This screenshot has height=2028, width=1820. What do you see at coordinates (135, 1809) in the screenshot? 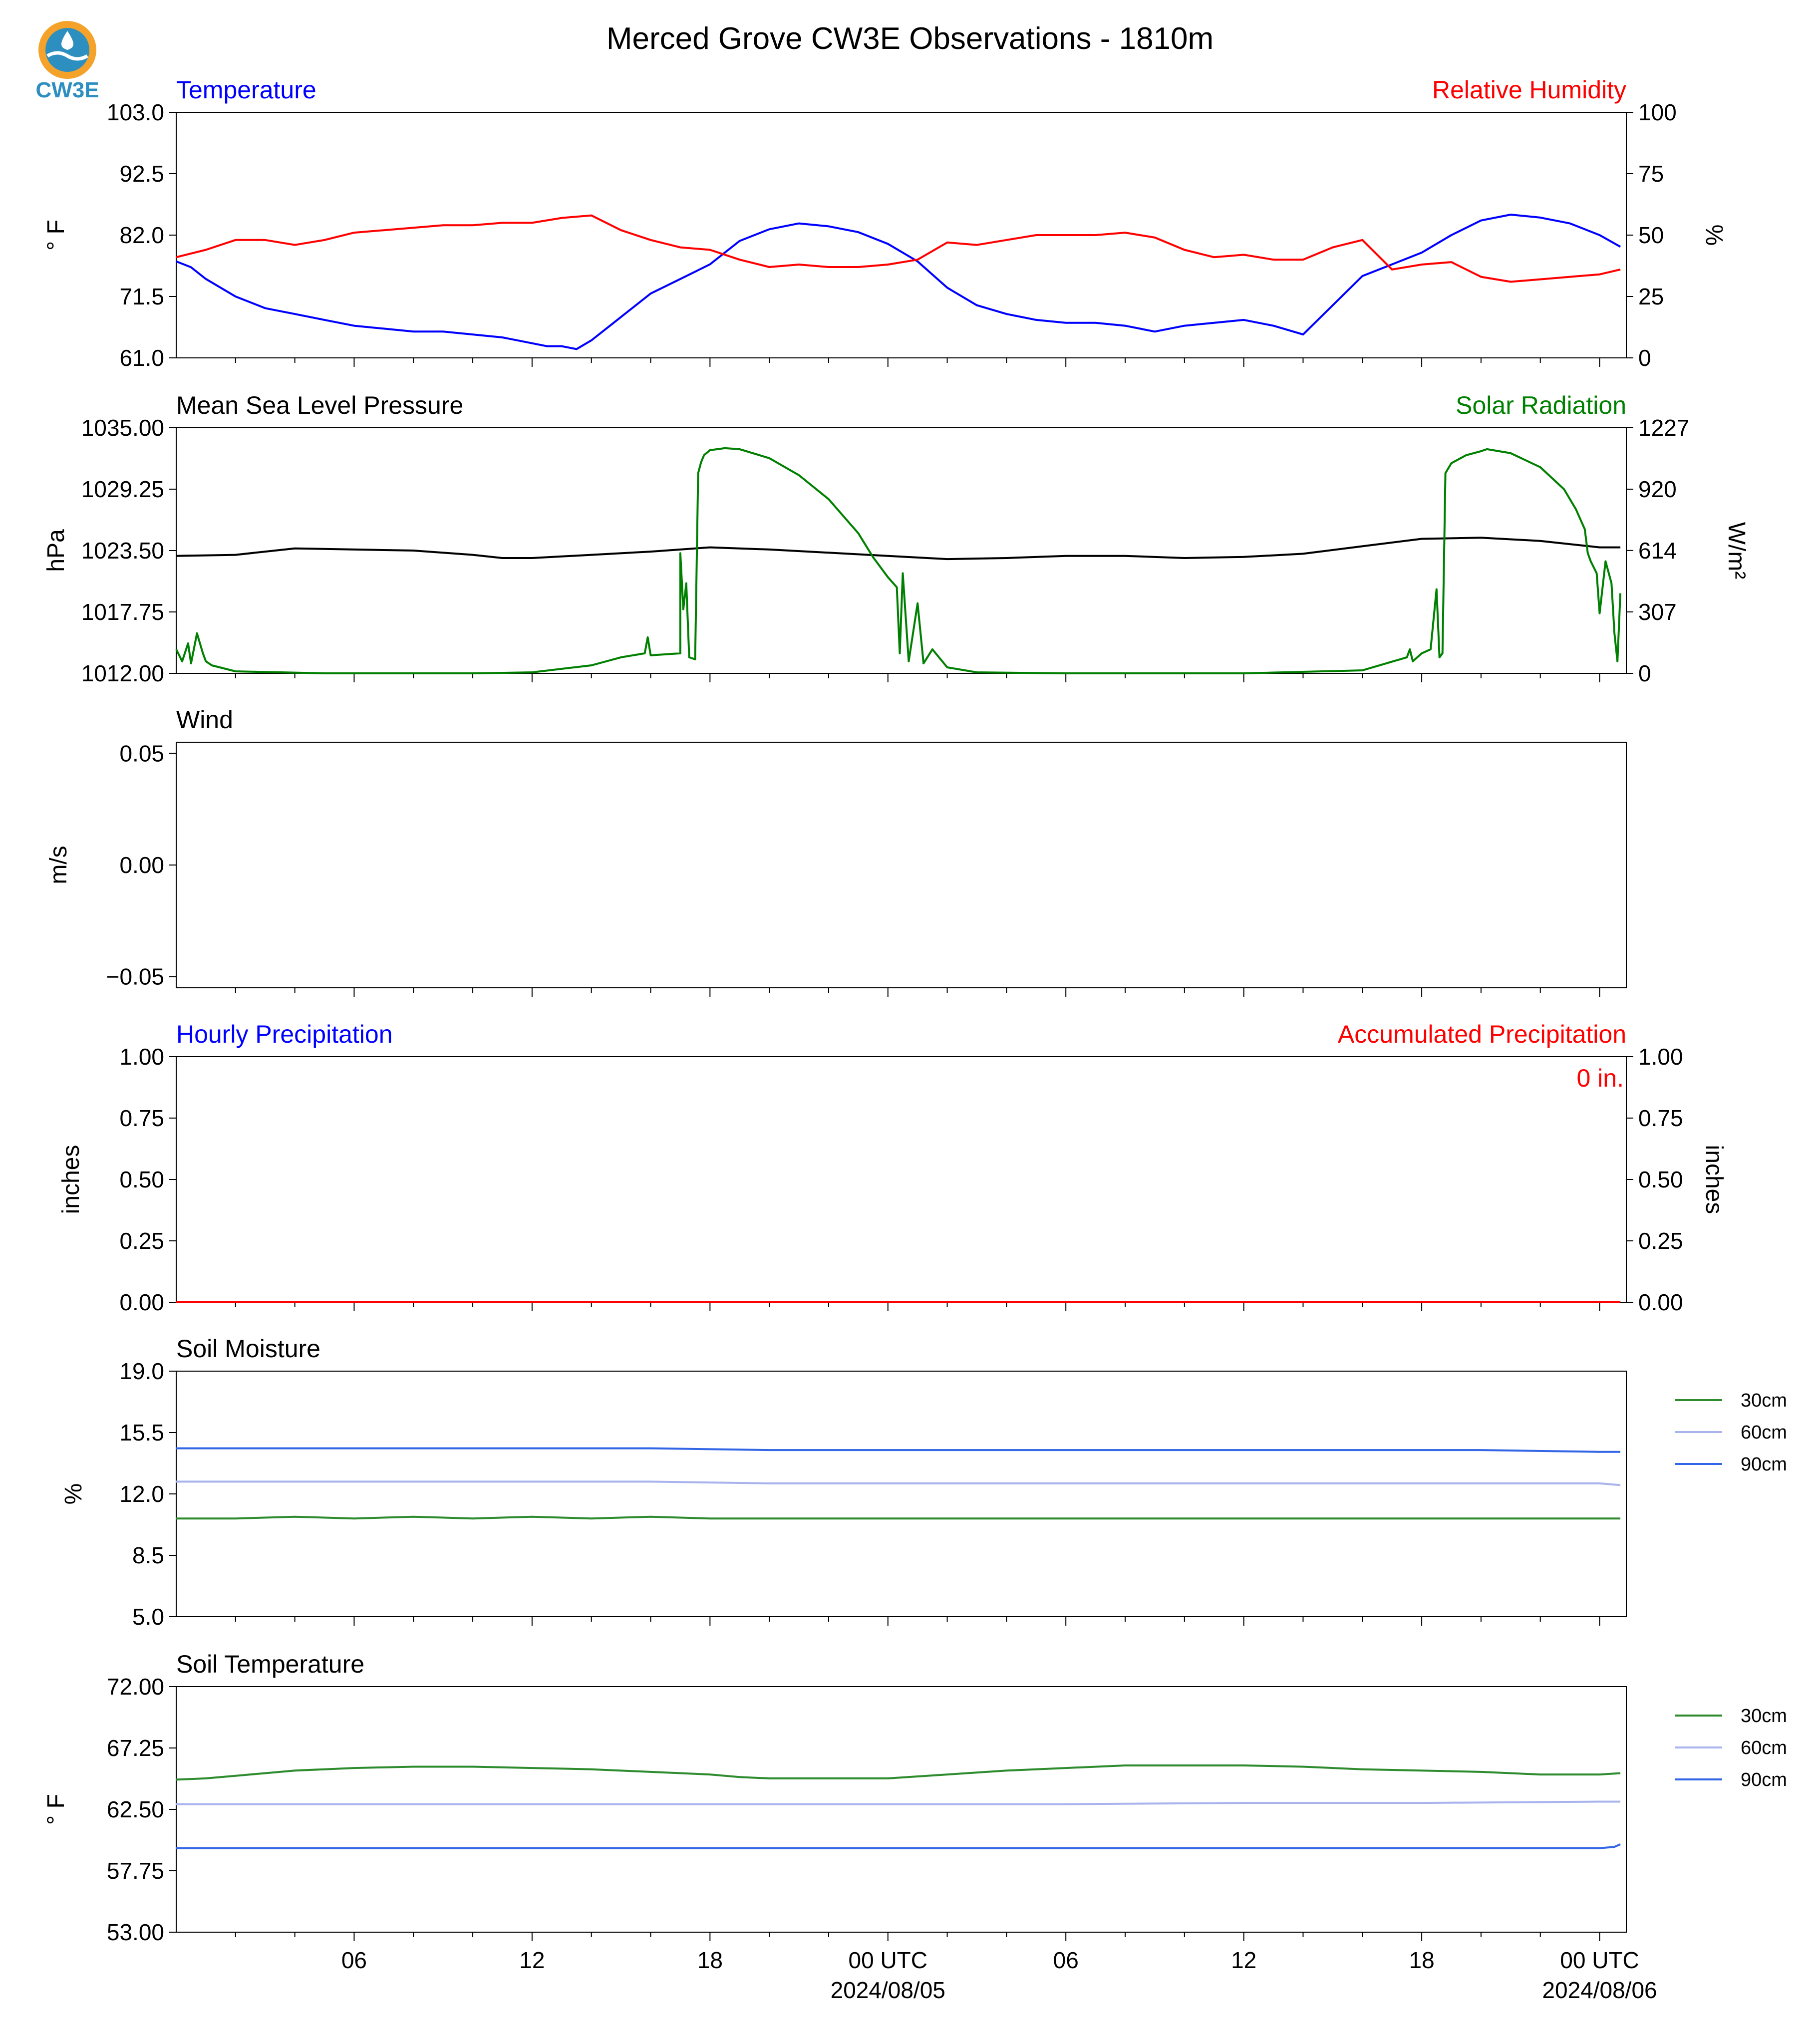
I see `y-tick-label: 62.50` at bounding box center [135, 1809].